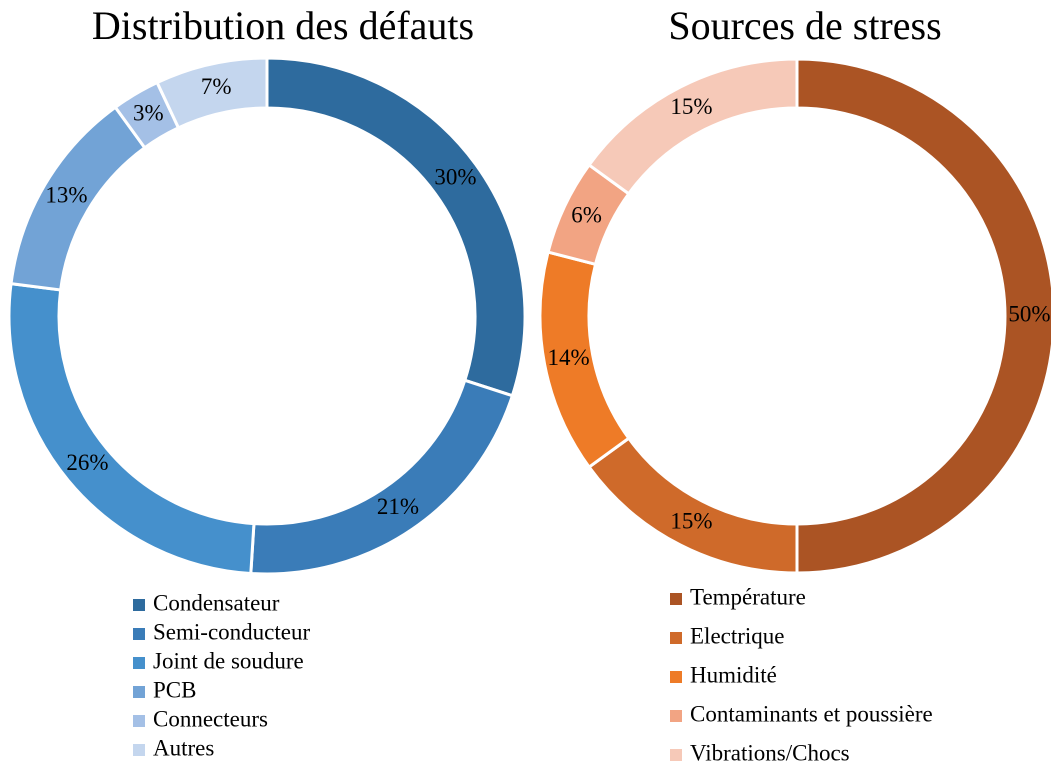  I want to click on data-label: 3%, so click(148, 113).